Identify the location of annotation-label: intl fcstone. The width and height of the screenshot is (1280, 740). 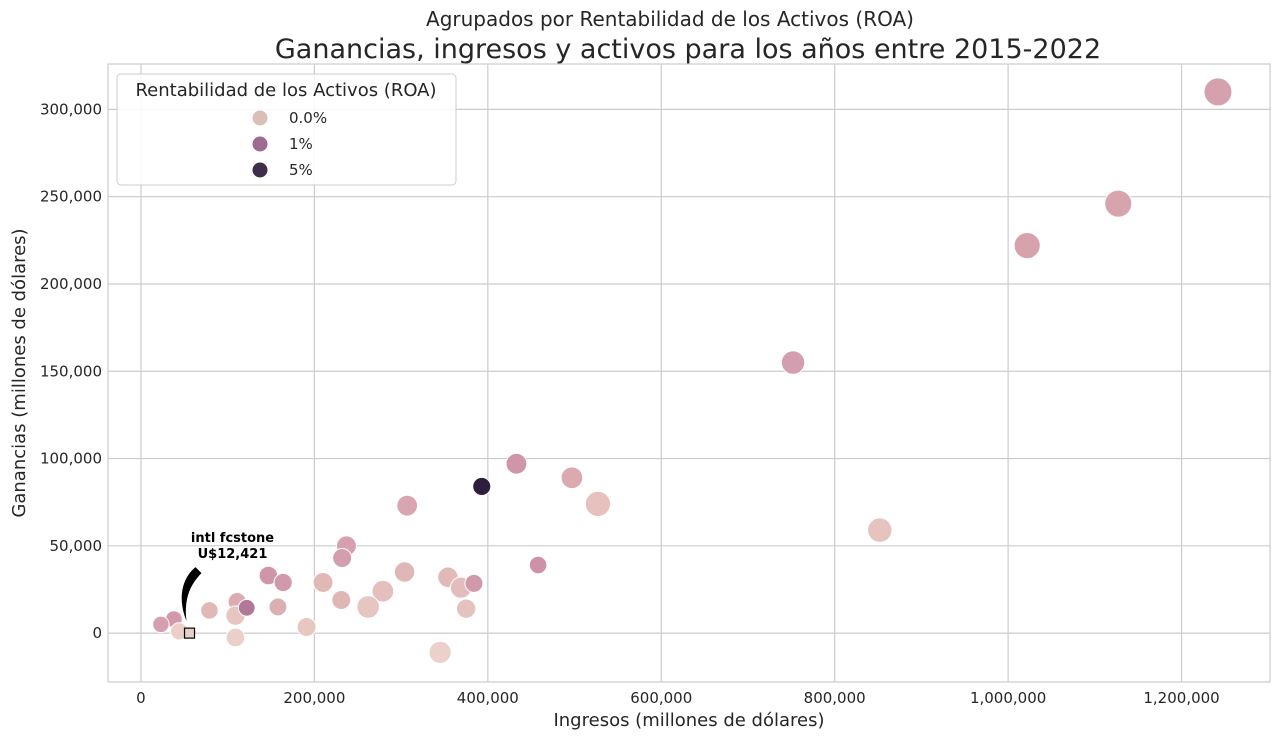
(232, 538).